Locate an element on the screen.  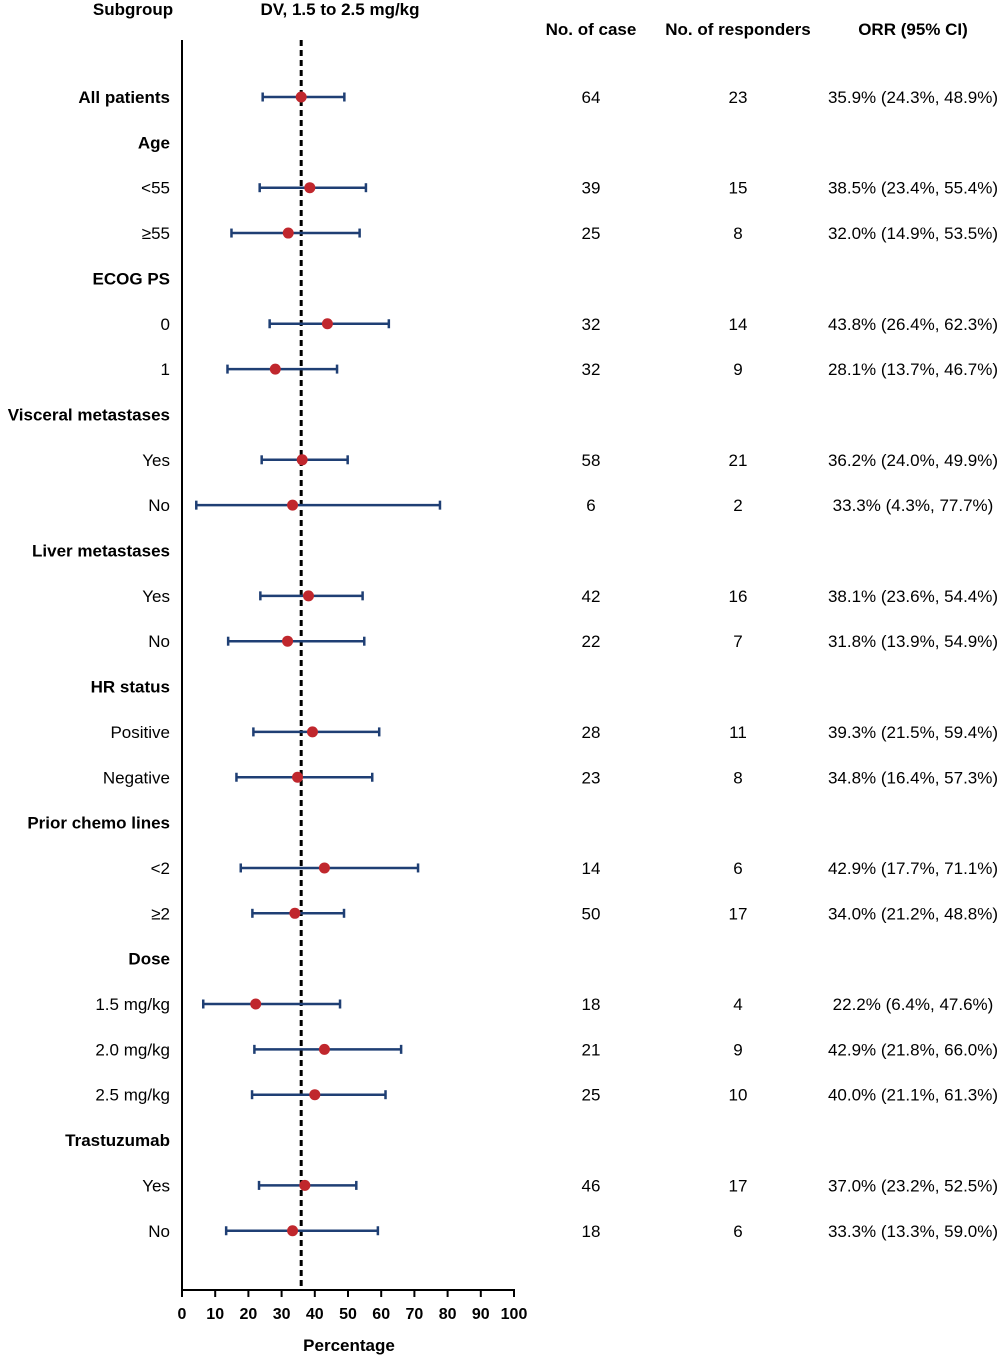
responders-value: 23 is located at coordinates (738, 97).